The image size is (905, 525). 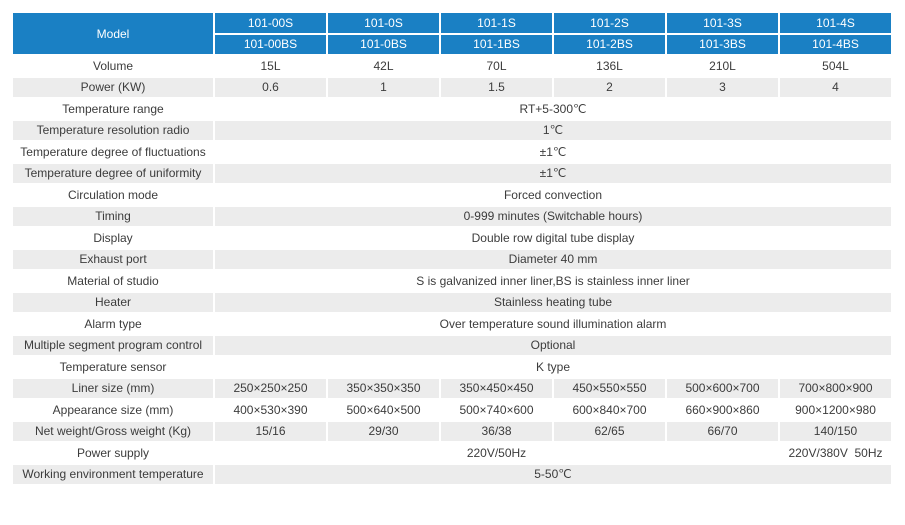 I want to click on cell-value: 36/38, so click(x=496, y=431).